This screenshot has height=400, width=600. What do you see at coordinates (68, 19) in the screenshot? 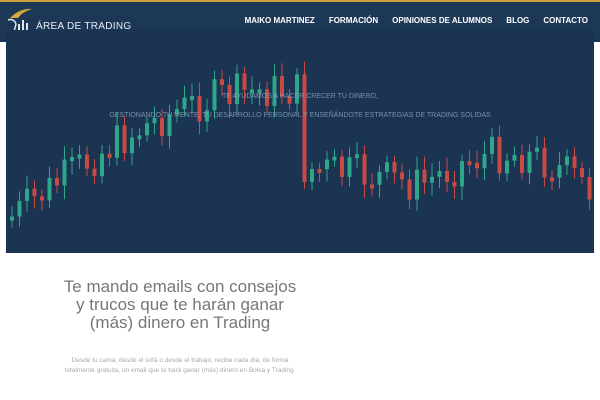
I see `logo: ÁREA DE TRADING` at bounding box center [68, 19].